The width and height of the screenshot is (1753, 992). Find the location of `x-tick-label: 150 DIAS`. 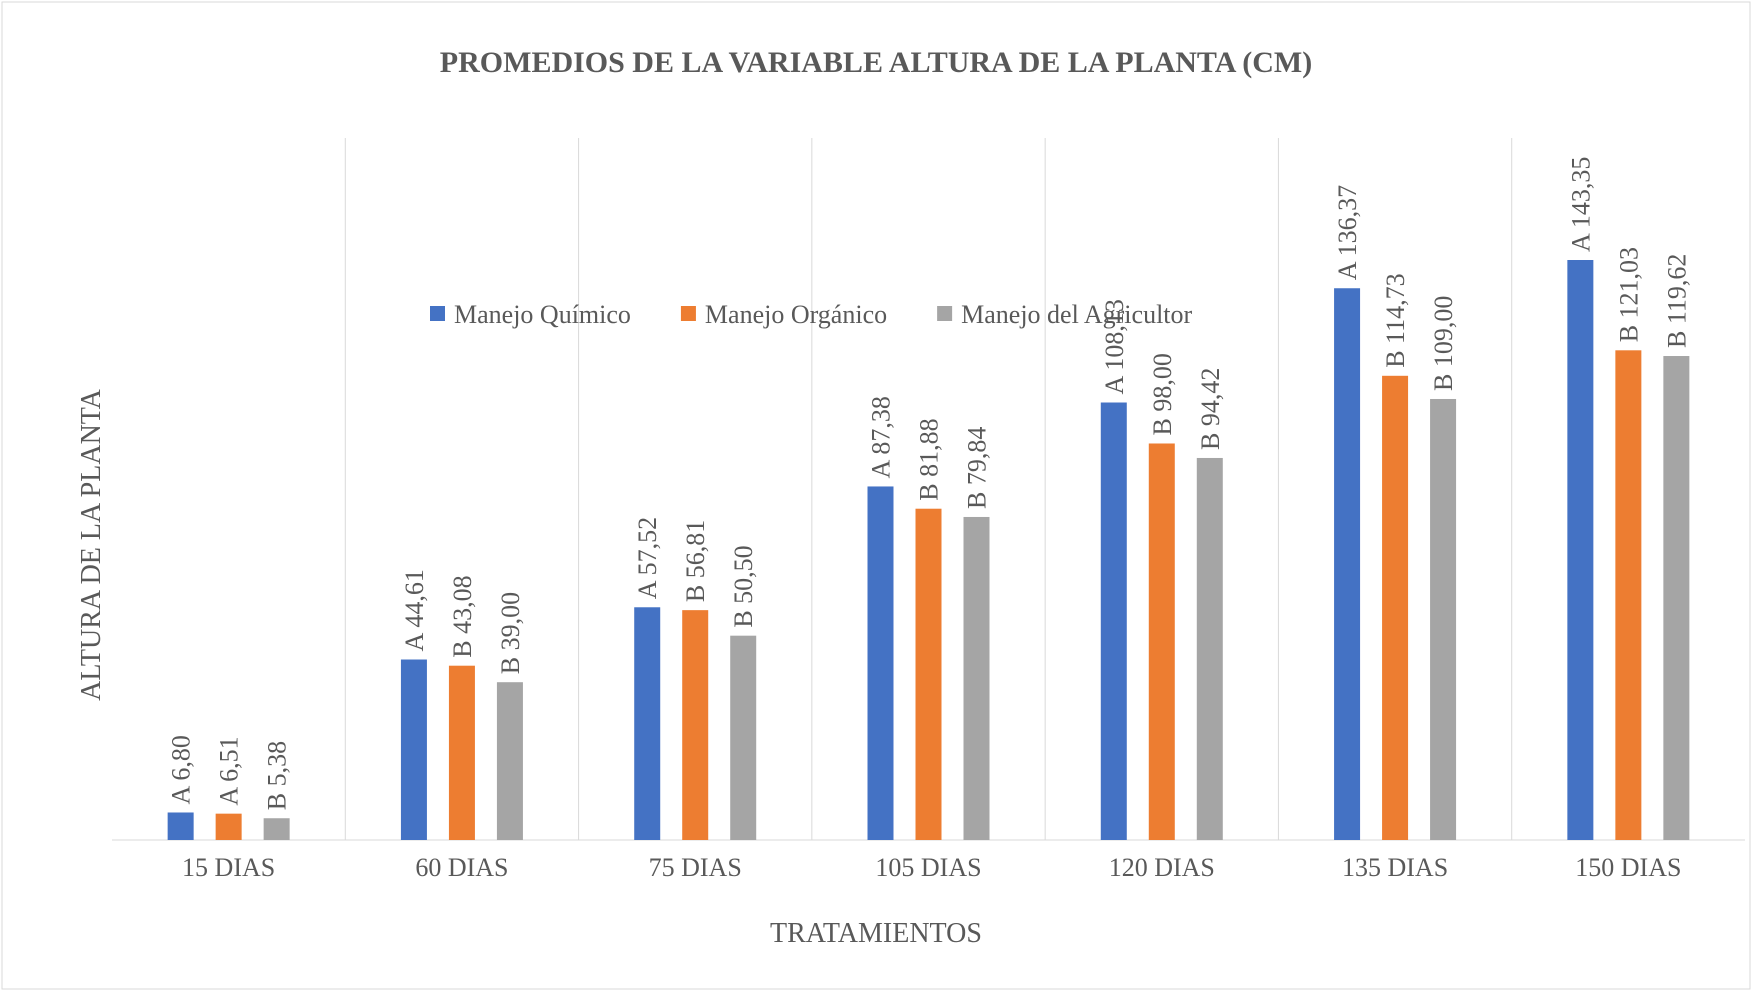

x-tick-label: 150 DIAS is located at coordinates (1628, 867).